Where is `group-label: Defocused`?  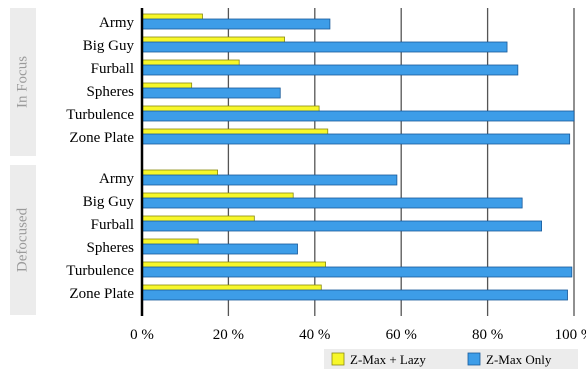
group-label: Defocused is located at coordinates (22, 239).